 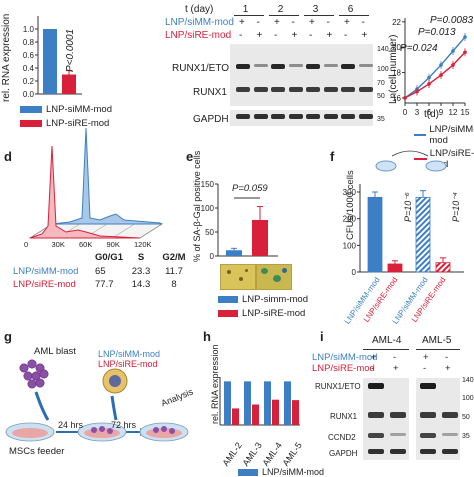 What do you see at coordinates (228, 299) in the screenshot?
I see `legend-swatch-blue` at bounding box center [228, 299].